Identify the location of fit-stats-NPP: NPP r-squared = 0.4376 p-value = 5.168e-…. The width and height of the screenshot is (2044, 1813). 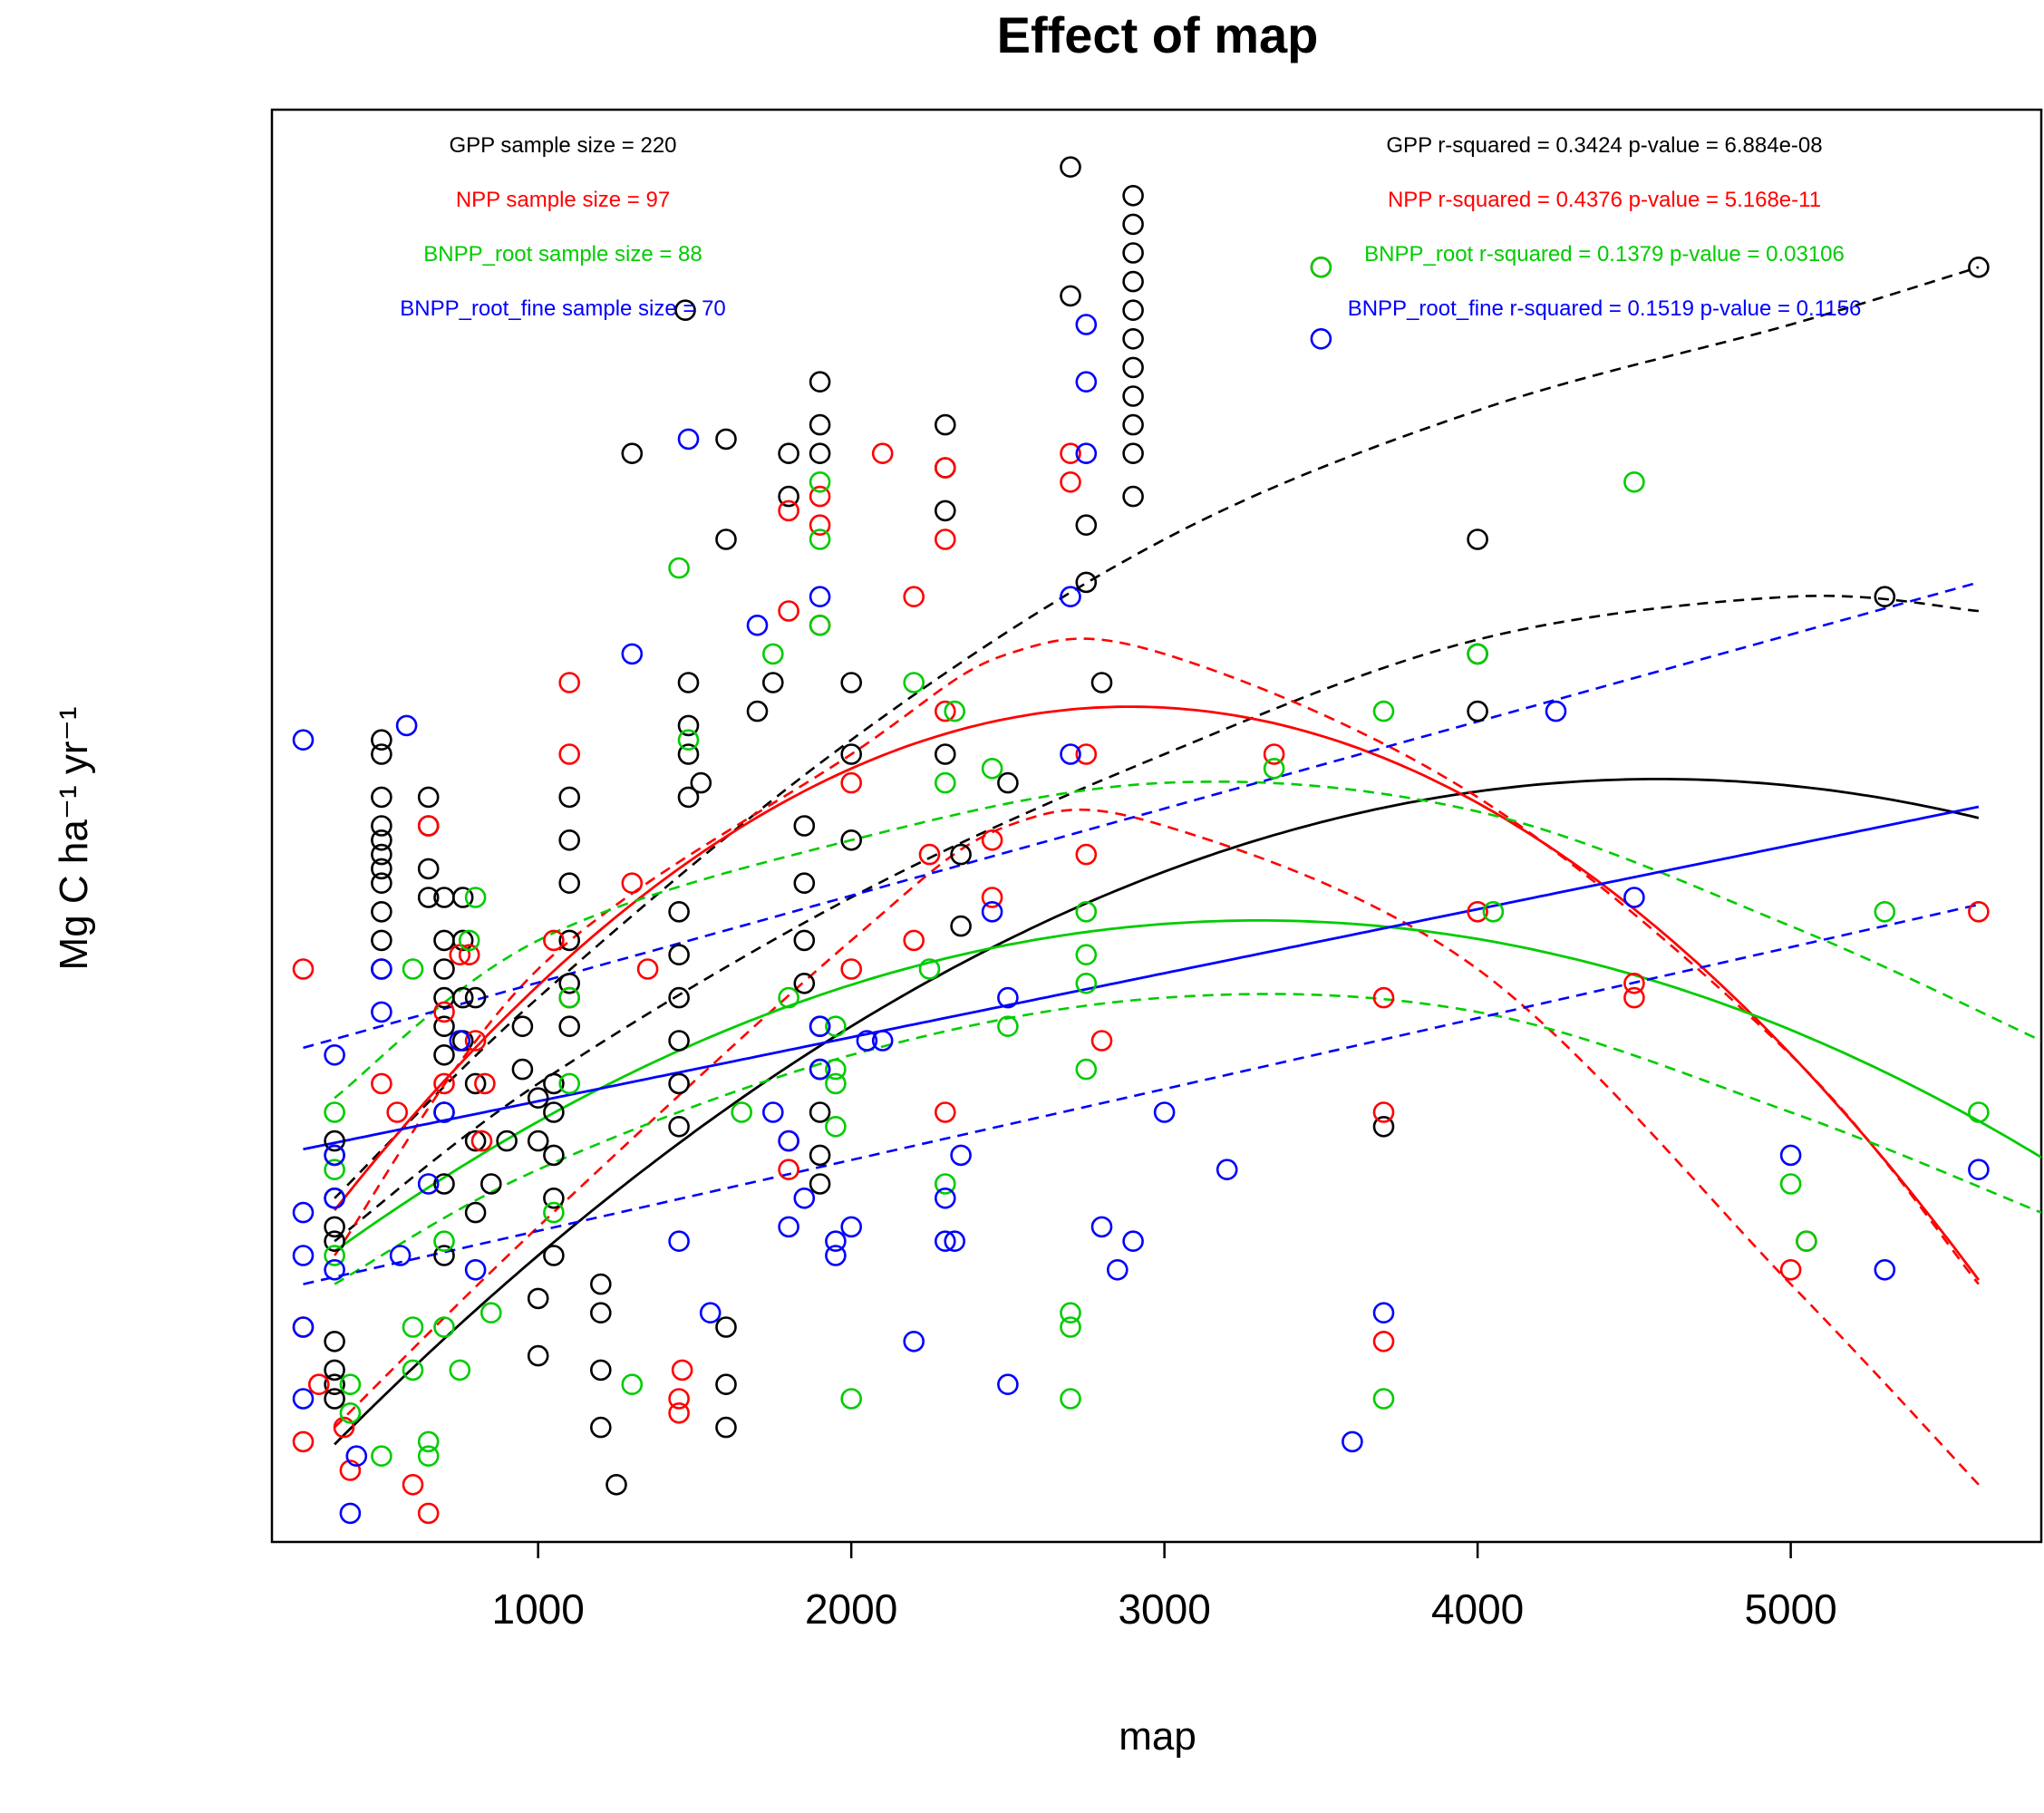
(1604, 200).